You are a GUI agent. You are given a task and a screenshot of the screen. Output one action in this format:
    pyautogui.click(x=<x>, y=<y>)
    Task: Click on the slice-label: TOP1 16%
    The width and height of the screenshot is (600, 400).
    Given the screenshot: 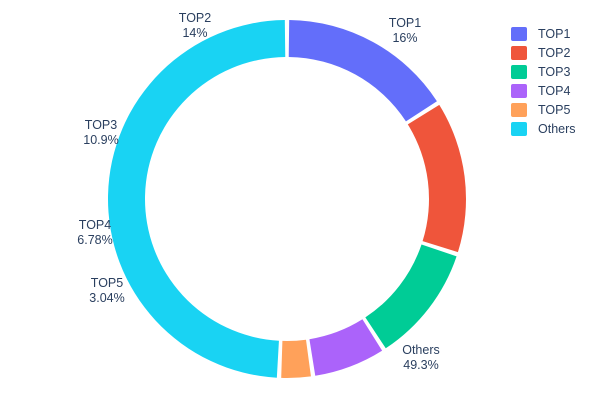 What is the action you would take?
    pyautogui.click(x=405, y=31)
    